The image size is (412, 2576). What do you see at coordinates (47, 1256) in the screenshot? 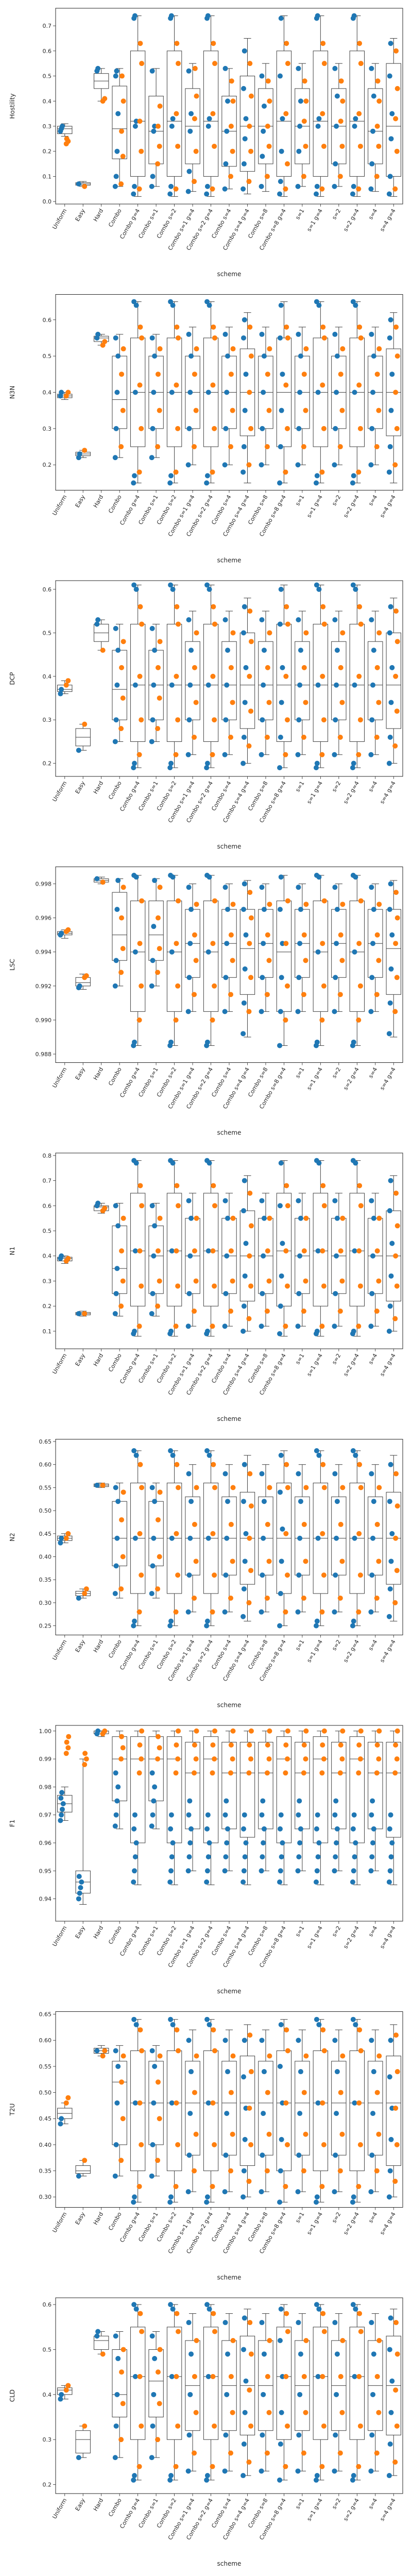
I see `y-tick-label: 0.4` at bounding box center [47, 1256].